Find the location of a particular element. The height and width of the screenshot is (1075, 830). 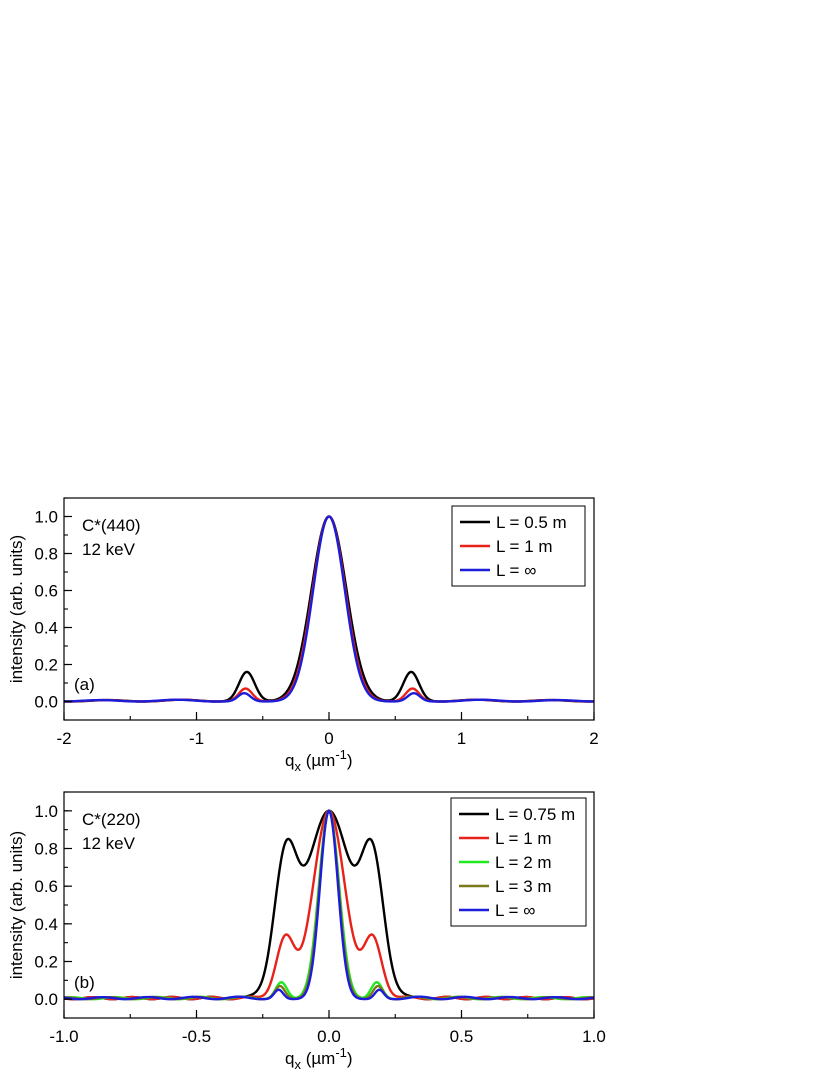

x-tick-label: 0.0 is located at coordinates (329, 1036).